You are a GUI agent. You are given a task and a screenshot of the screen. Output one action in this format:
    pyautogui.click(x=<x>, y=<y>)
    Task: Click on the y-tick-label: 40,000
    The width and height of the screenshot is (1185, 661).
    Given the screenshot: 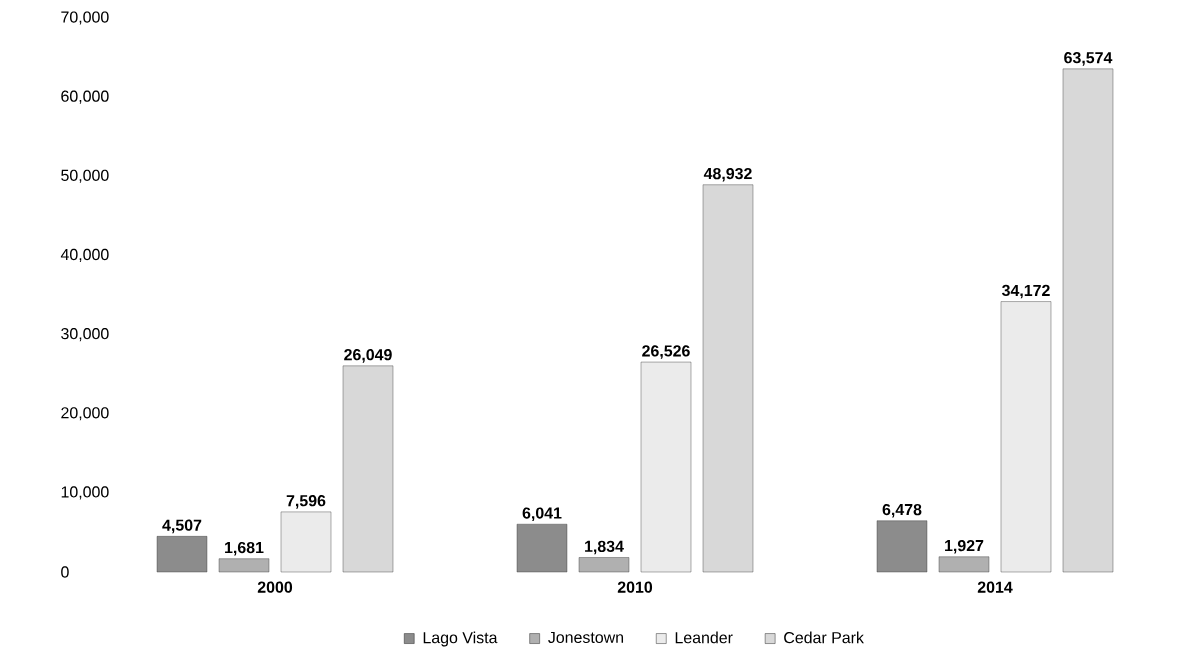 What is the action you would take?
    pyautogui.click(x=84, y=255)
    